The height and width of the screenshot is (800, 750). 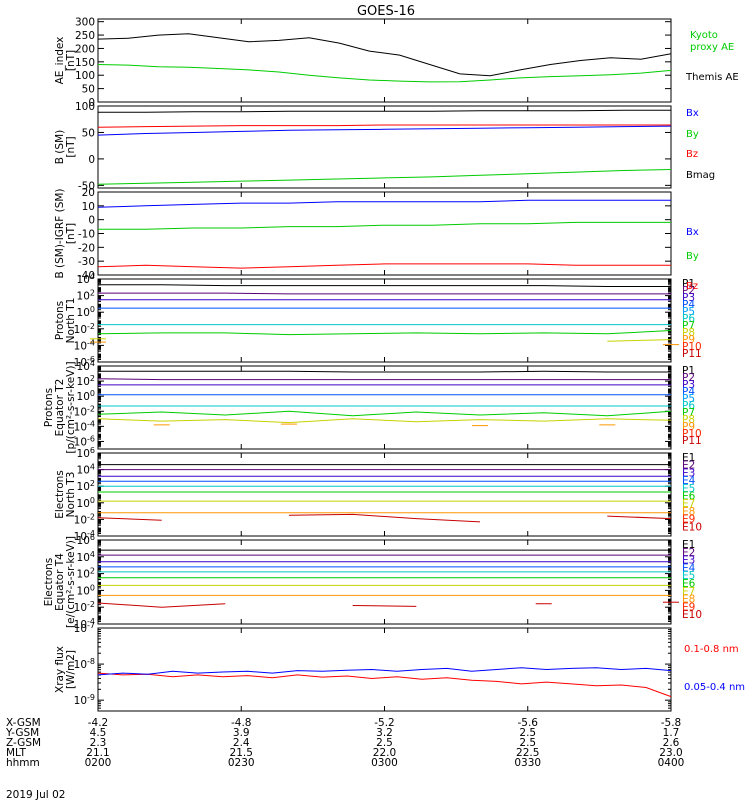 I want to click on legend-label: Themis AE, so click(x=712, y=77).